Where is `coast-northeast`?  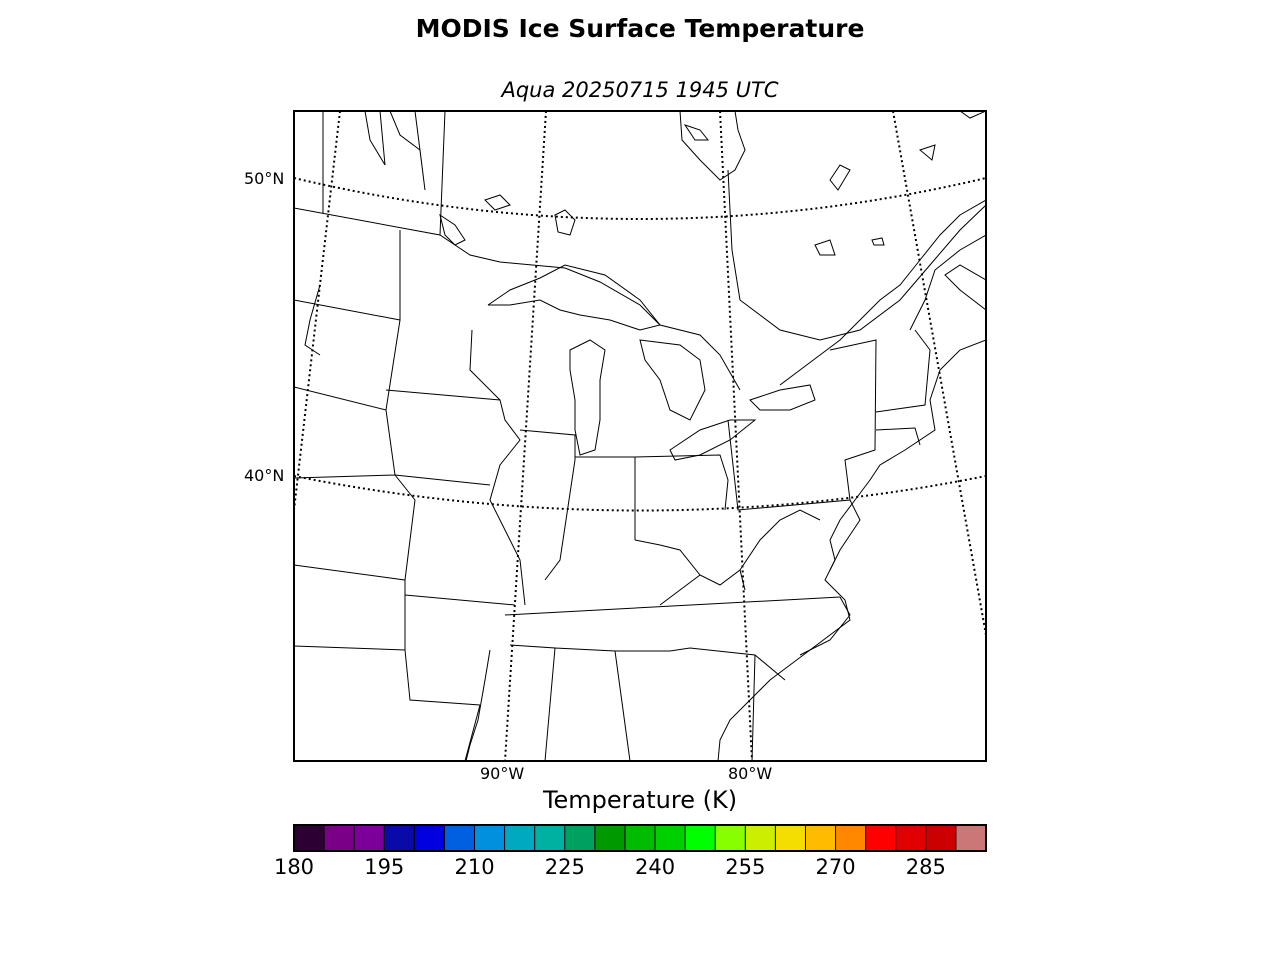 coast-northeast is located at coordinates (851, 550).